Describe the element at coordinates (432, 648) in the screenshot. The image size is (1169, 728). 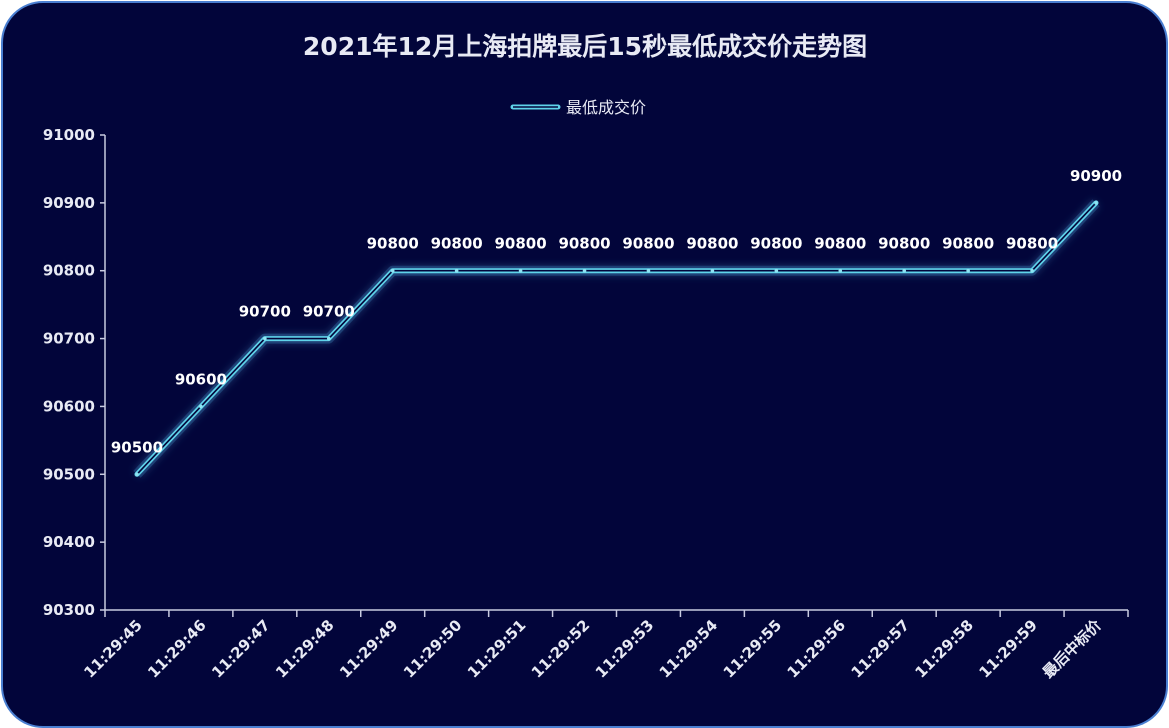
I see `x-tick-label: 11:29:50` at that location.